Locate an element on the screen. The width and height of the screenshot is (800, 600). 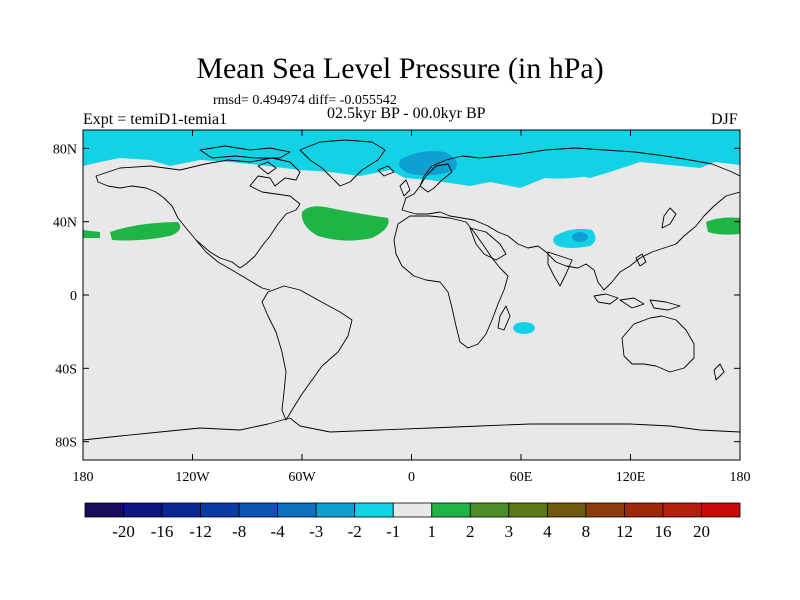
stats-label: rmsd= 0.494974 diff= -0.055542 is located at coordinates (305, 100).